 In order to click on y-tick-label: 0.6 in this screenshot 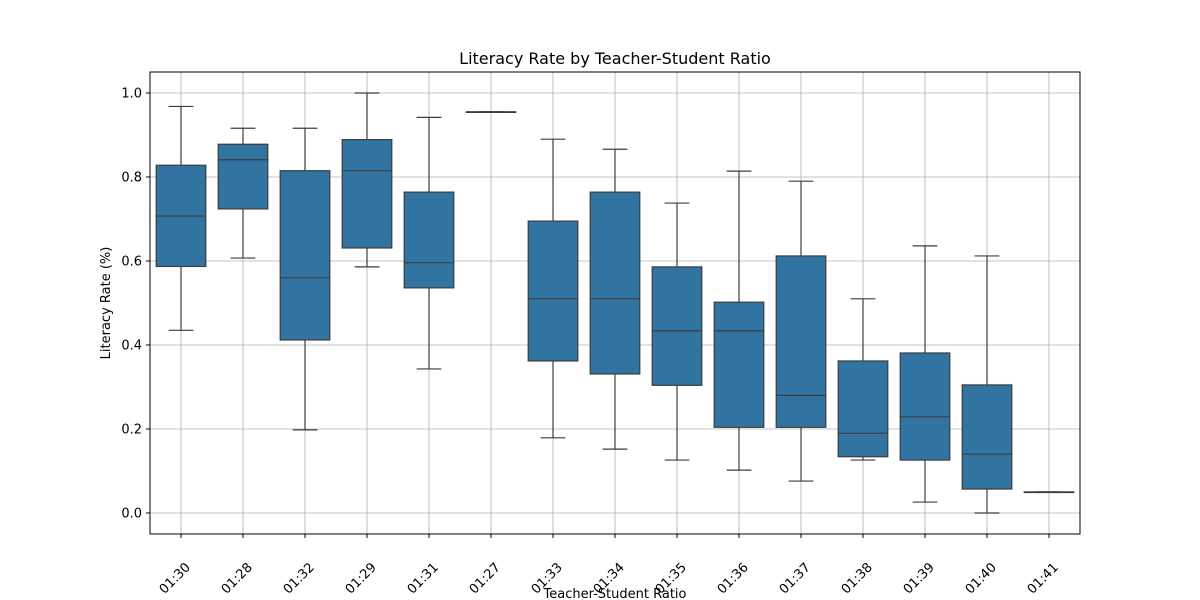, I will do `click(131, 262)`.